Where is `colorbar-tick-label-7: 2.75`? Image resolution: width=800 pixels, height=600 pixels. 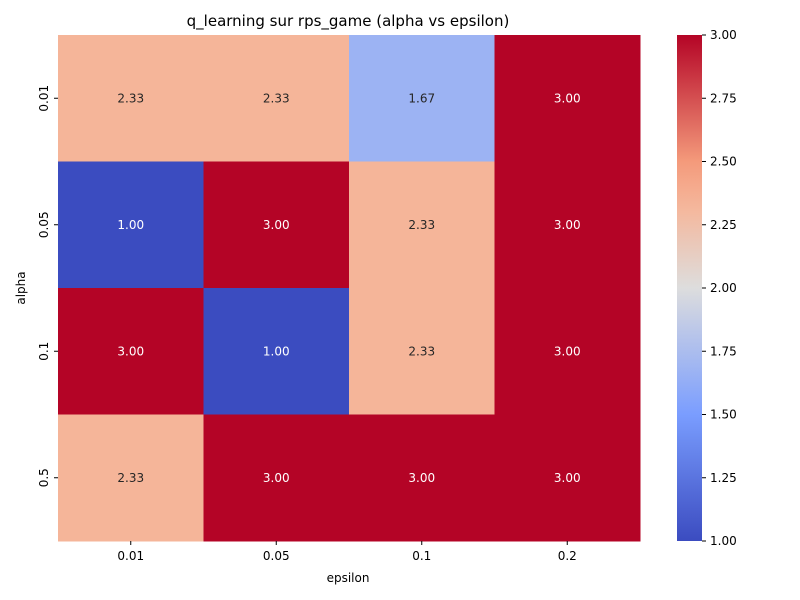
colorbar-tick-label-7: 2.75 is located at coordinates (723, 98).